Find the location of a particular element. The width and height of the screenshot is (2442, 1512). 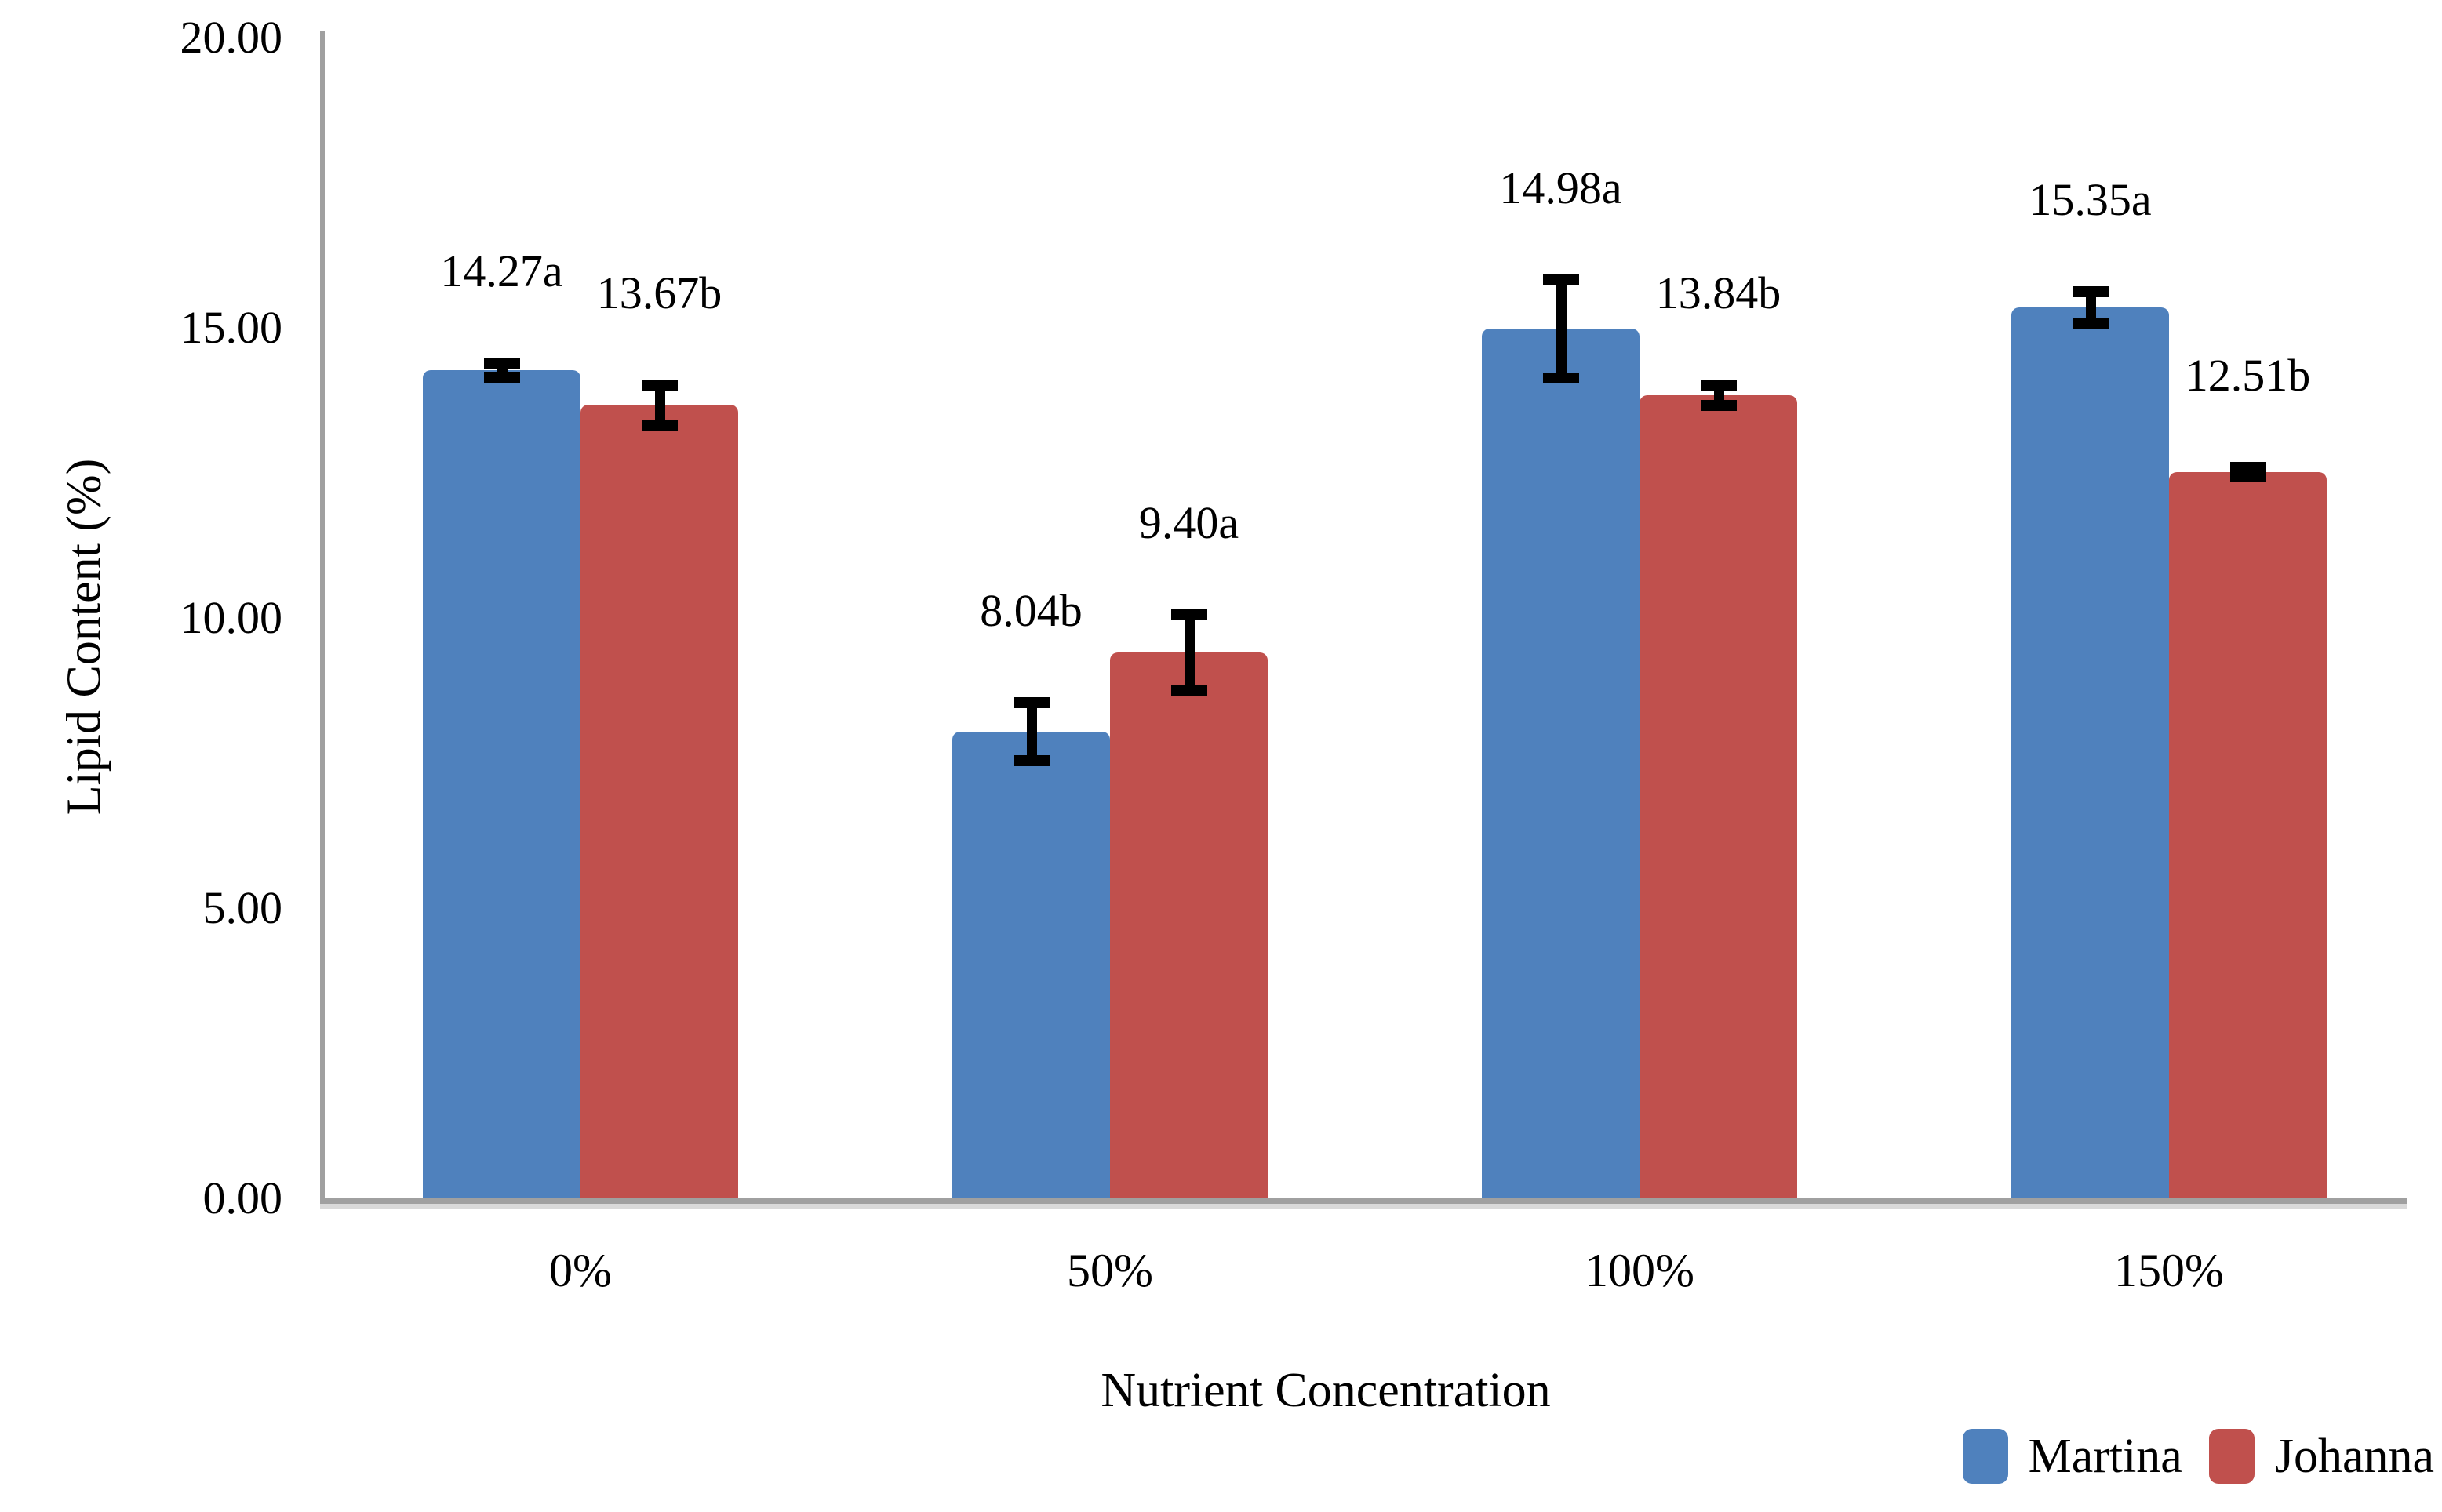

x-tick-label: 150% is located at coordinates (2169, 1270).